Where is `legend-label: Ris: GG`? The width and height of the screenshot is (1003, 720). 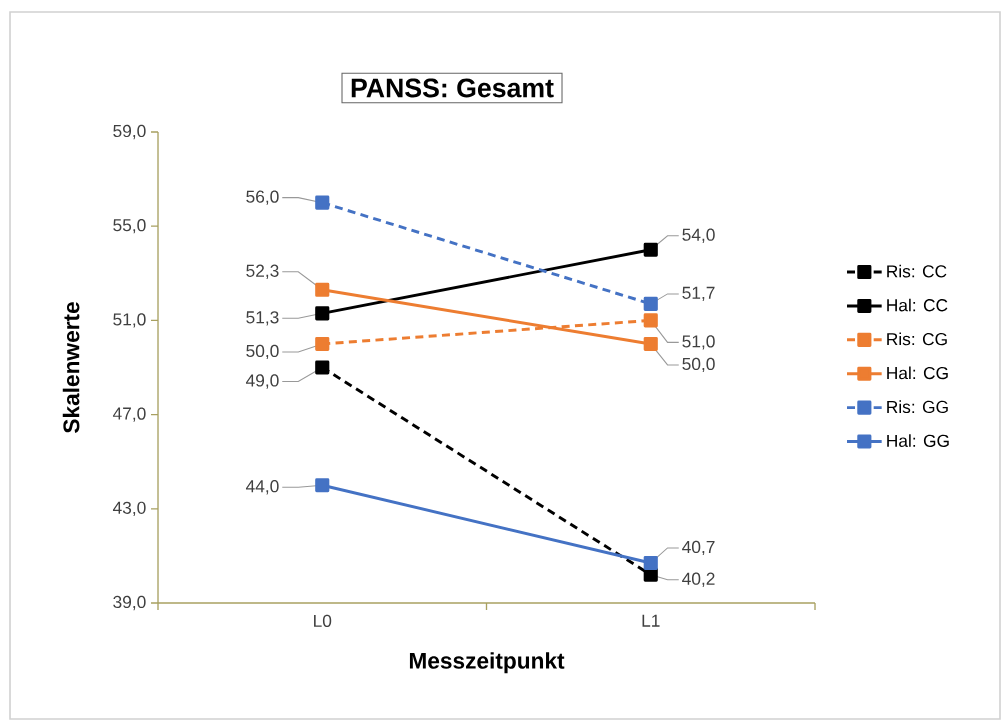
legend-label: Ris: GG is located at coordinates (917, 407).